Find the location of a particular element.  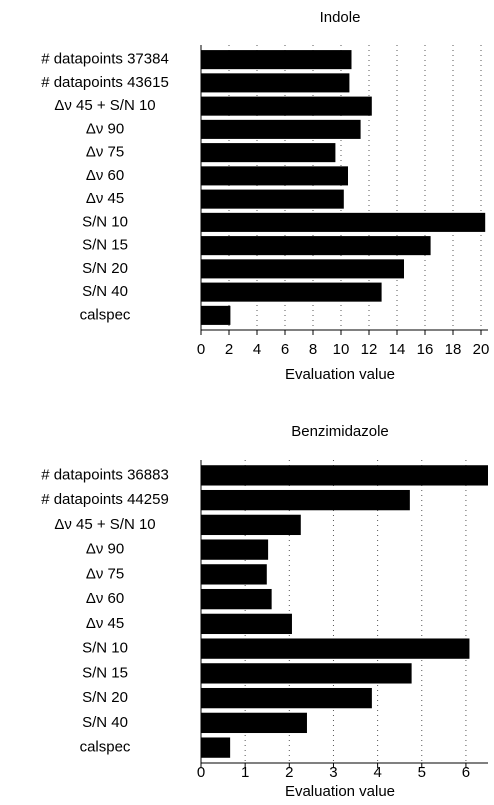

x-tick-label: 3 is located at coordinates (333, 772).